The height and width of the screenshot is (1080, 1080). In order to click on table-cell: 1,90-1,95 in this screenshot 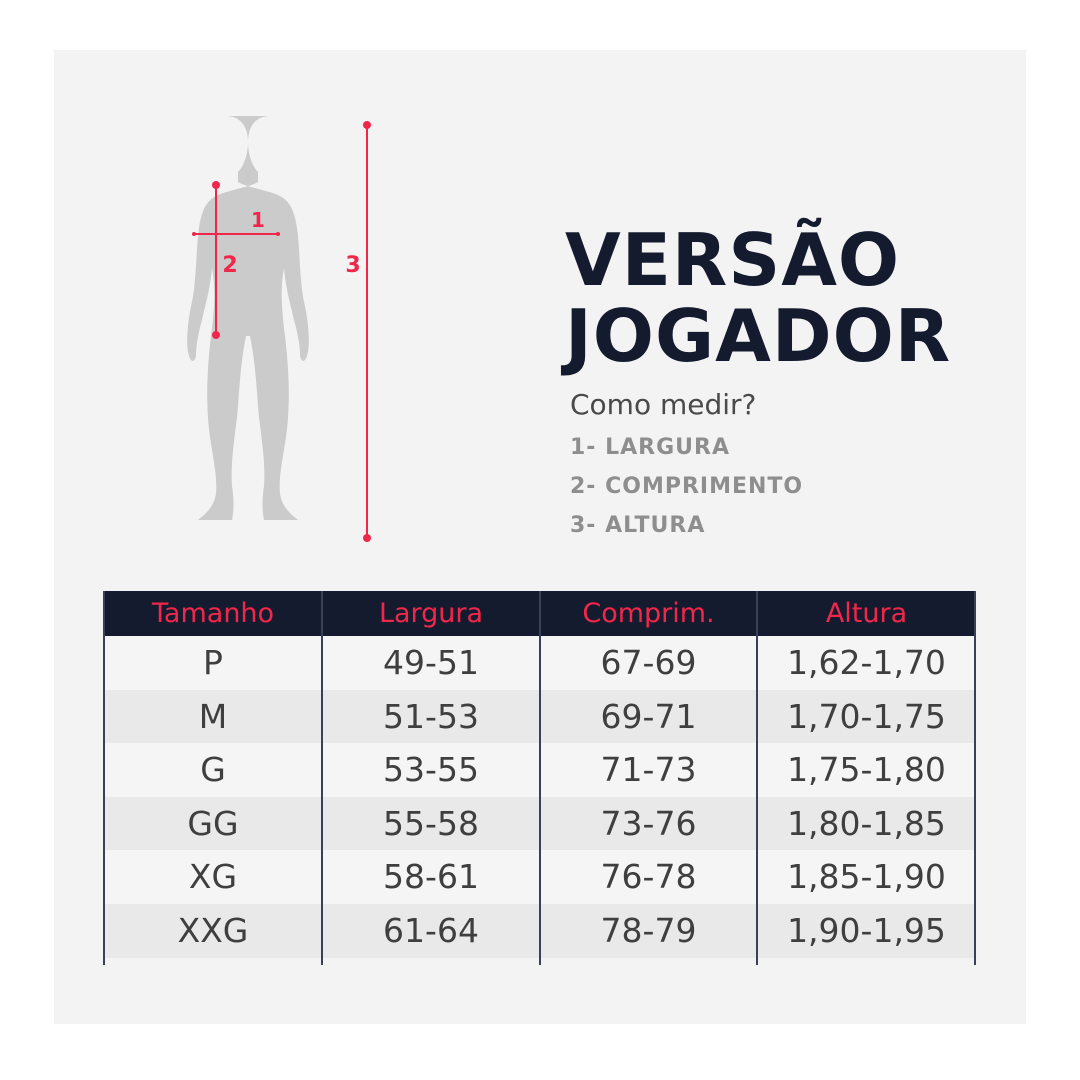, I will do `click(866, 930)`.